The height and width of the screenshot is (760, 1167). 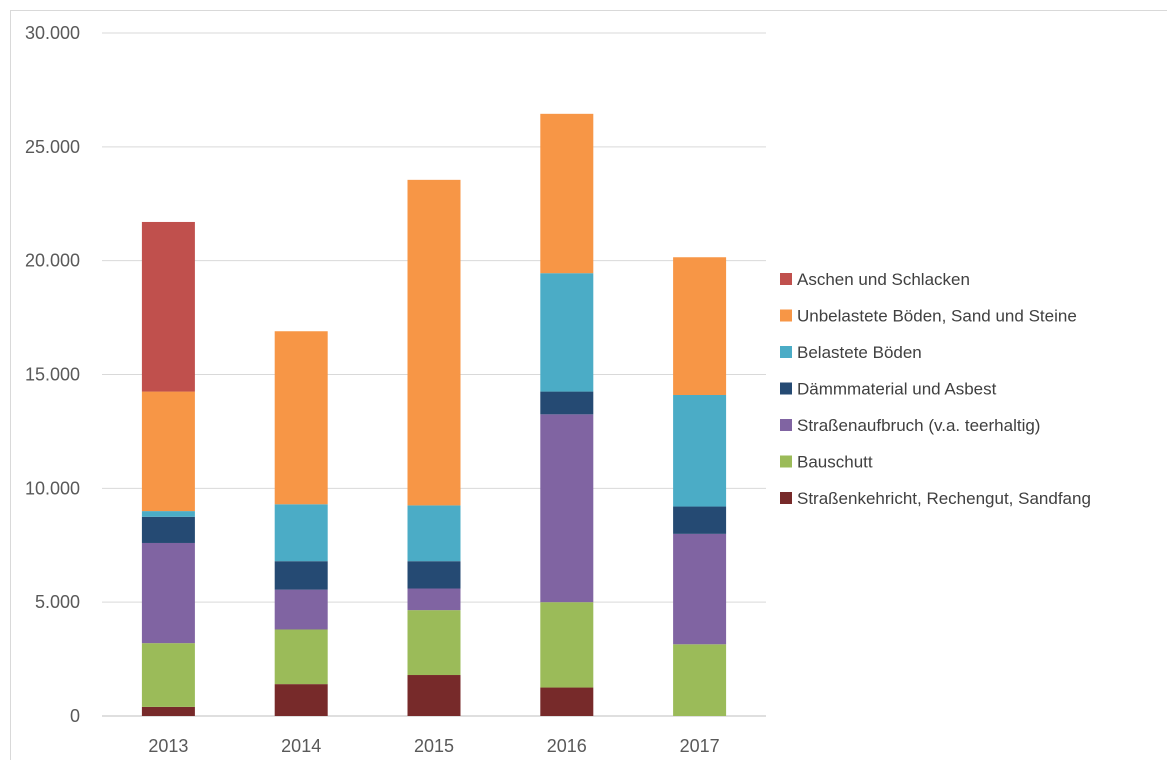 What do you see at coordinates (835, 462) in the screenshot?
I see `legend-label: Bauschutt` at bounding box center [835, 462].